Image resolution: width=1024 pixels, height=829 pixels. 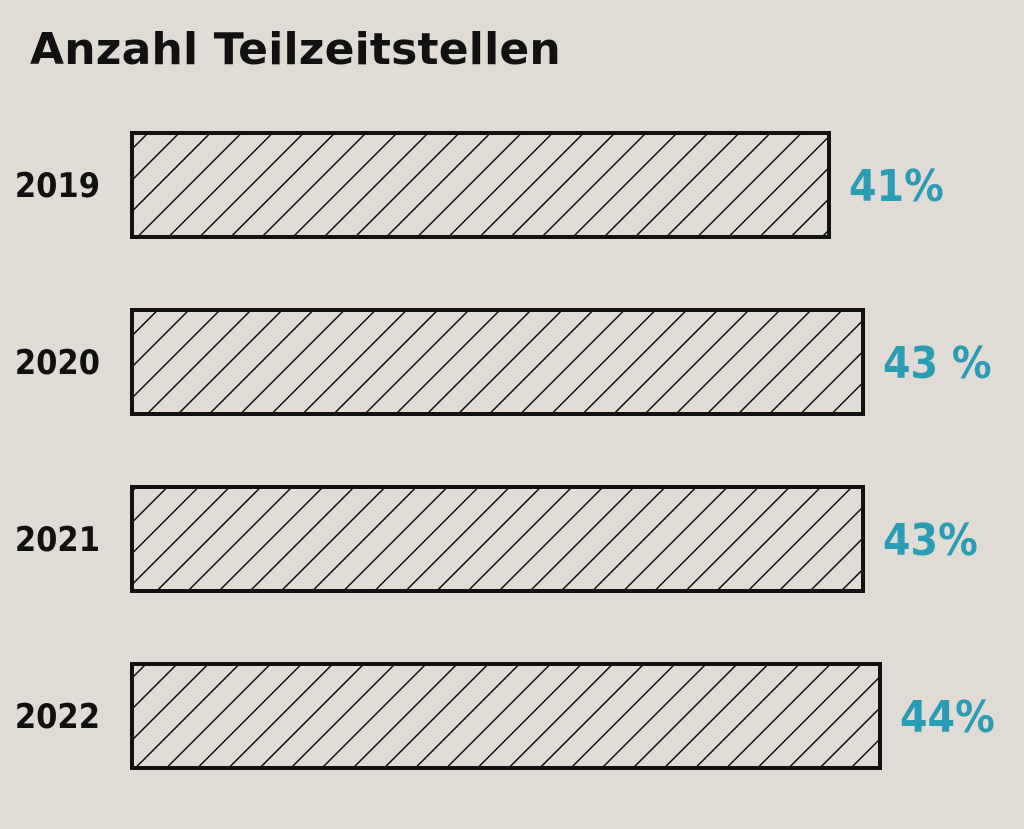 What do you see at coordinates (937, 363) in the screenshot?
I see `value-label-2020: 43 %` at bounding box center [937, 363].